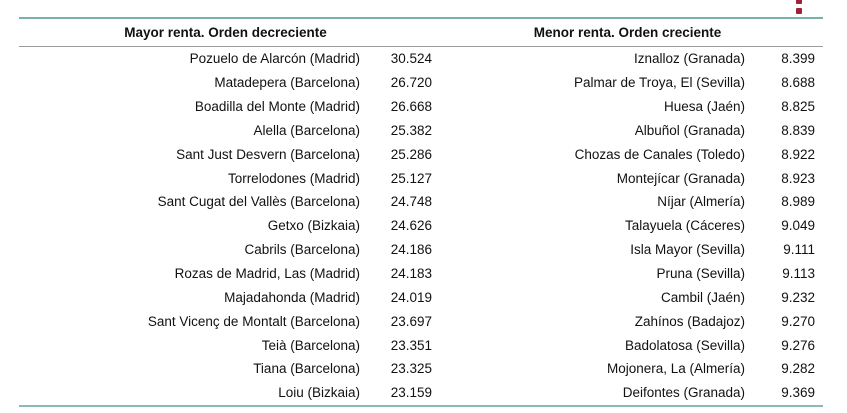 The image size is (847, 413). Describe the element at coordinates (292, 297) in the screenshot. I see `municipality-name-left: Majadahonda (Madrid)` at that location.